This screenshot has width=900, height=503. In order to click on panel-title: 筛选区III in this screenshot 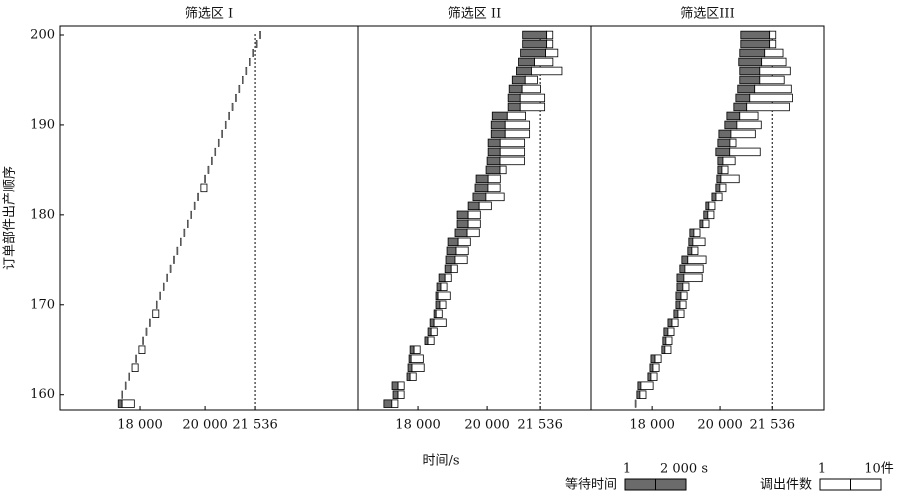, I will do `click(707, 14)`.